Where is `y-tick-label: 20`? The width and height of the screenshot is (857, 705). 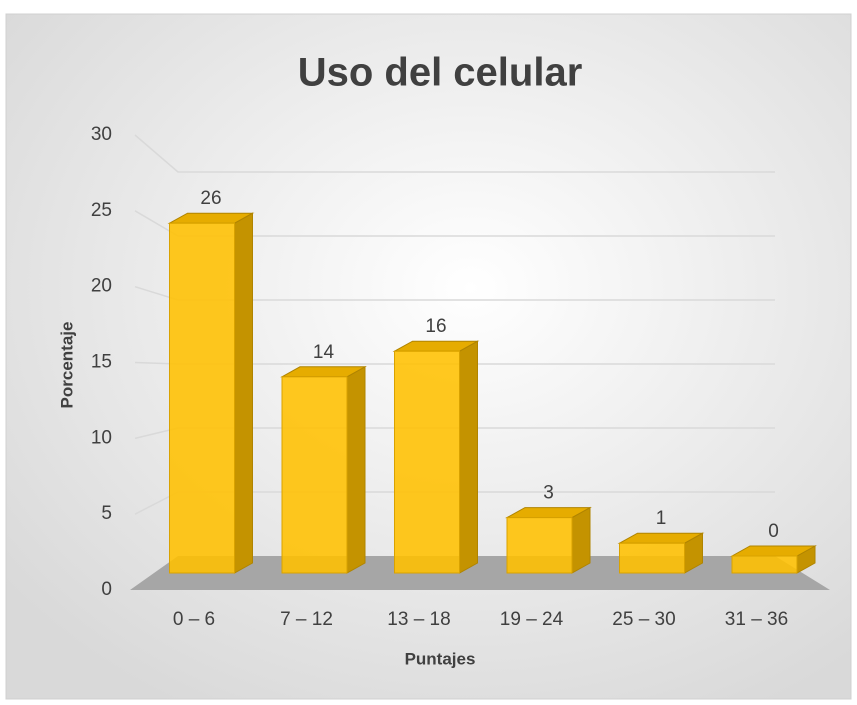
y-tick-label: 20 is located at coordinates (101, 286).